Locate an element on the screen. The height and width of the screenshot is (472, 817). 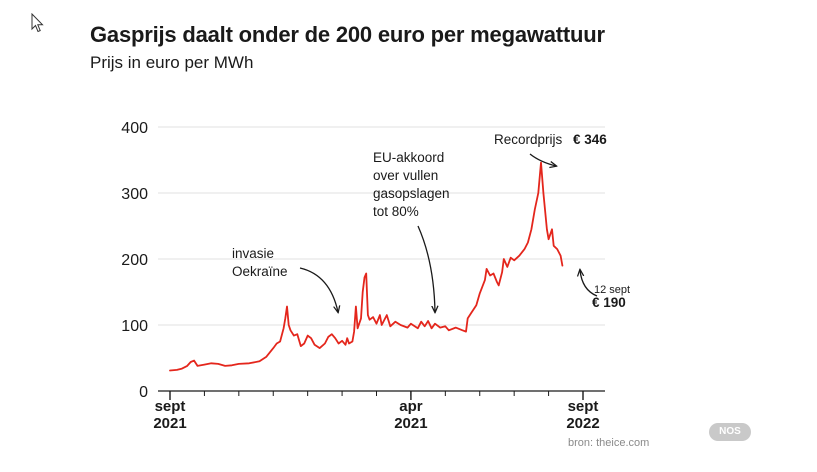
annotation-invasion-arrow is located at coordinates (318, 289).